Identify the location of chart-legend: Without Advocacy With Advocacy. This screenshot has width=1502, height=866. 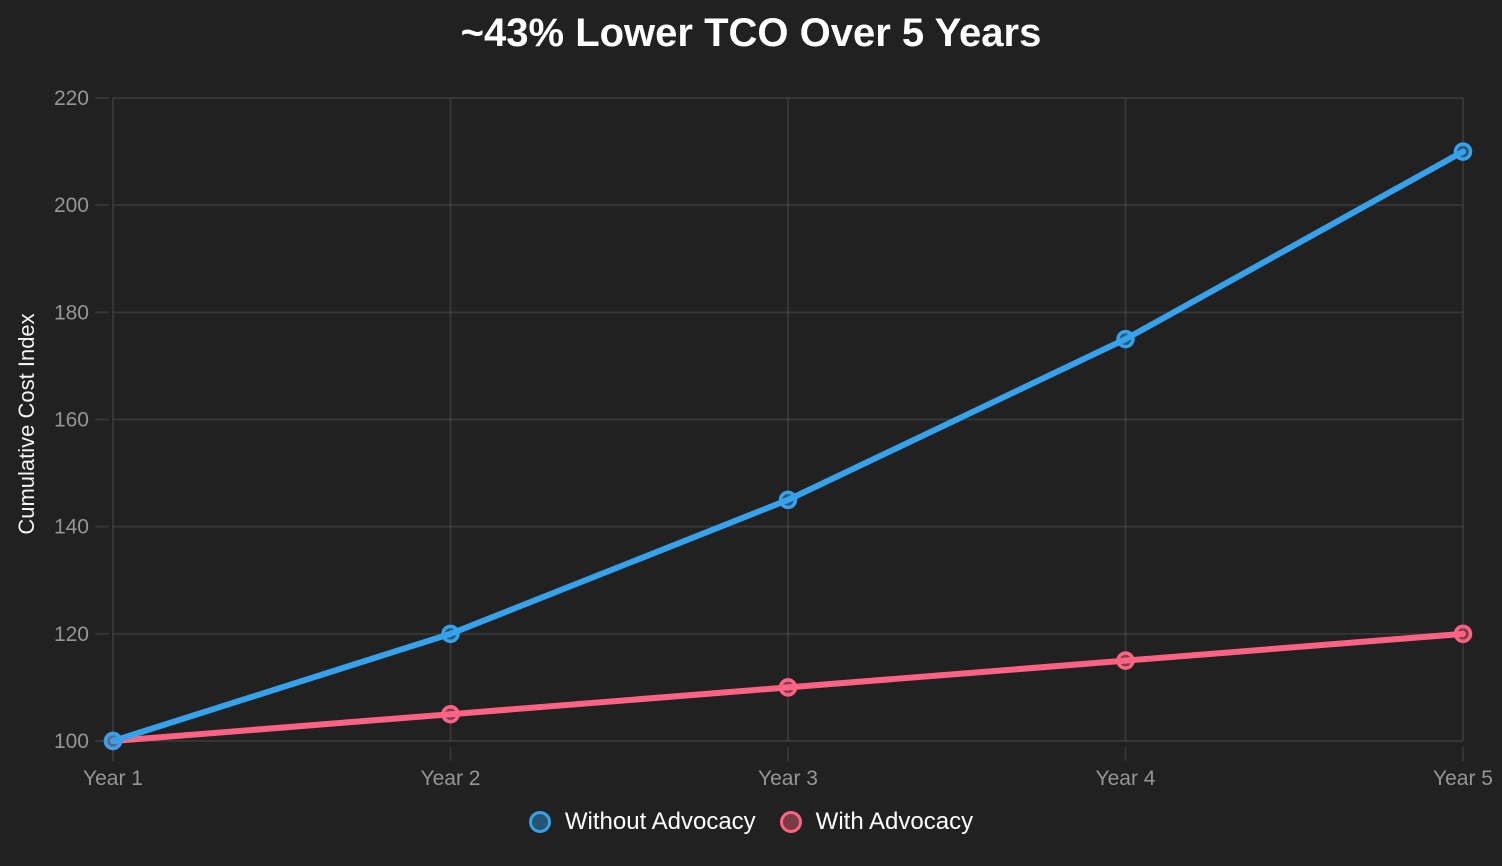
(751, 822).